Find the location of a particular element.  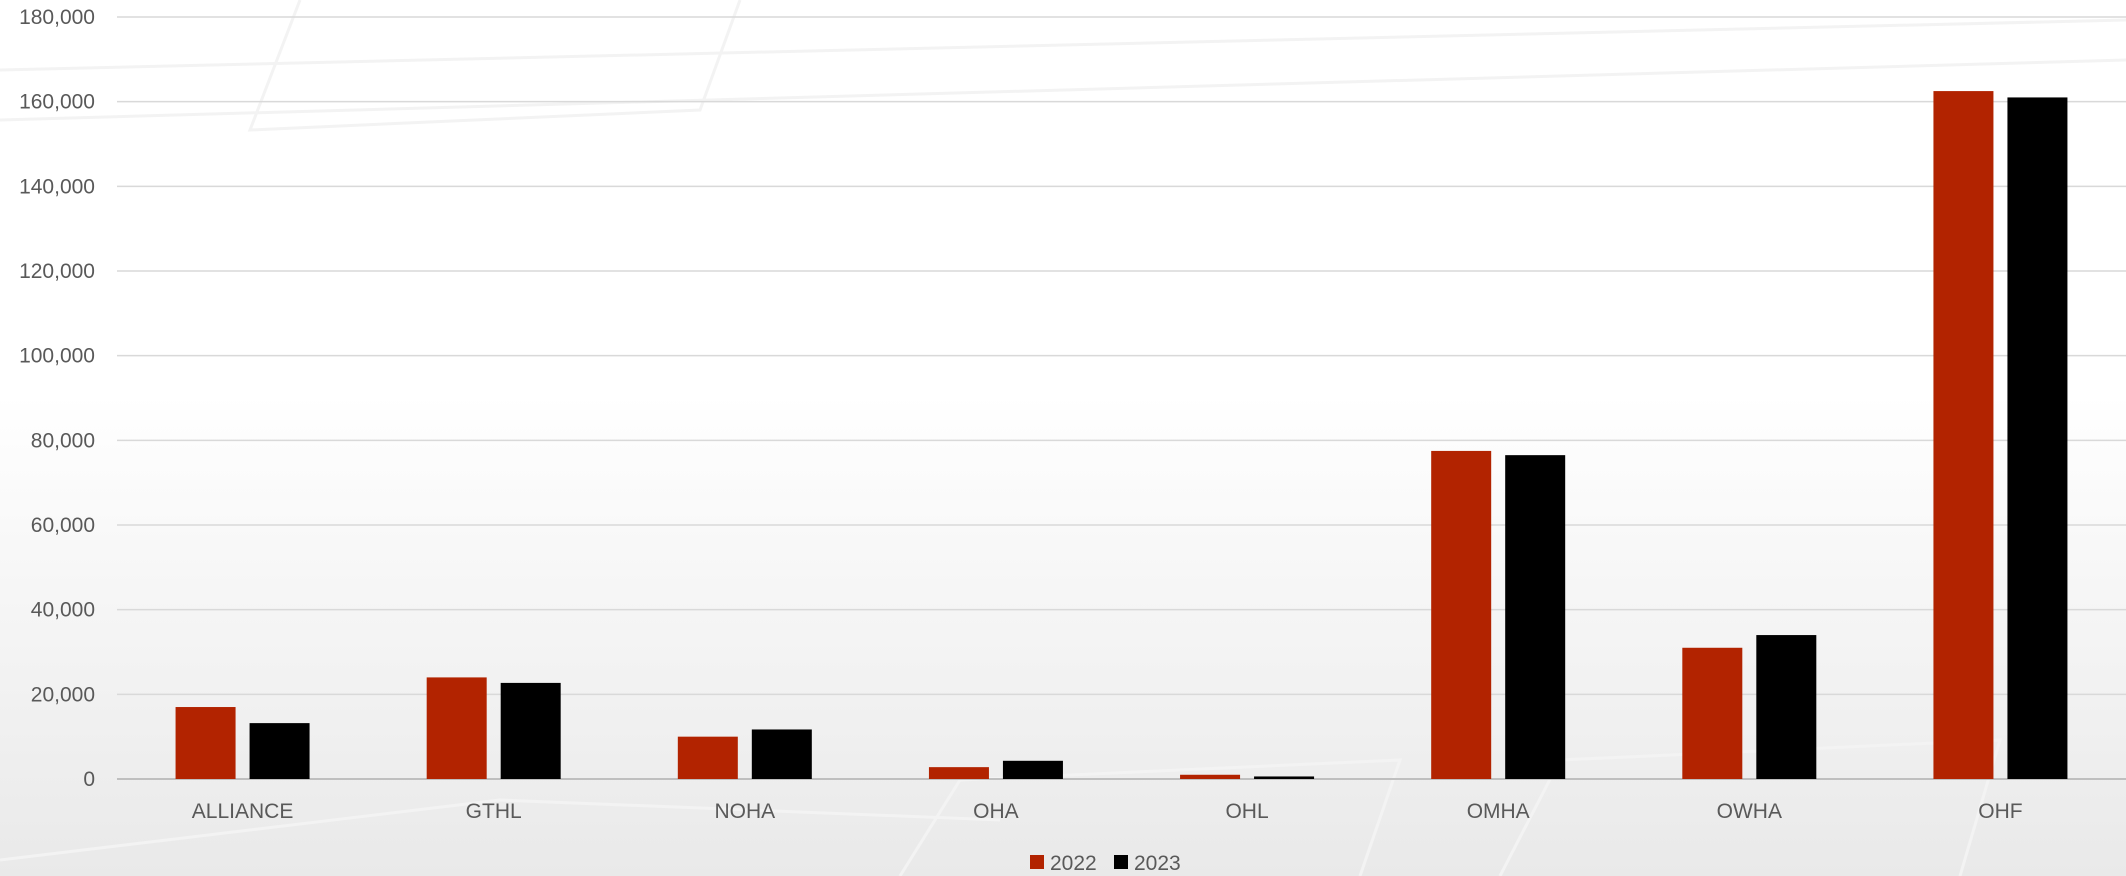

y-tick-label: 80,000 is located at coordinates (63, 440).